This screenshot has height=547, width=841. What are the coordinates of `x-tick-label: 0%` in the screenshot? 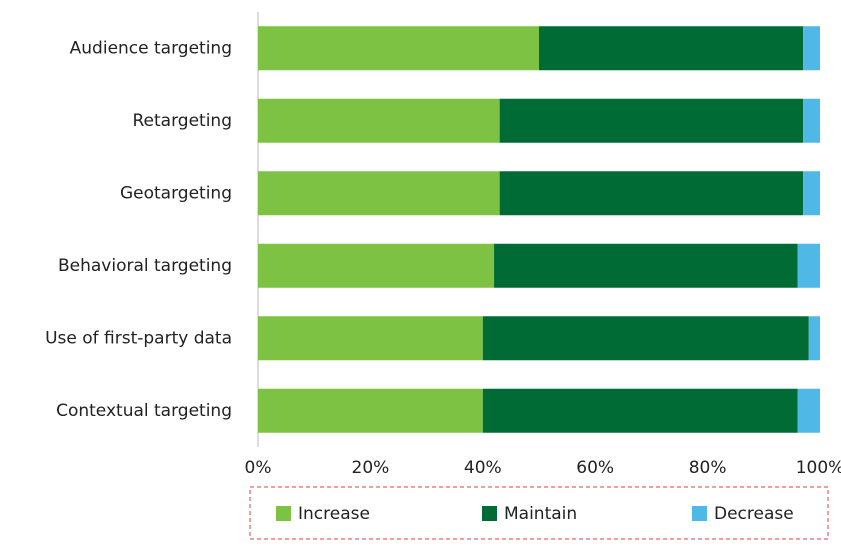 It's located at (258, 468).